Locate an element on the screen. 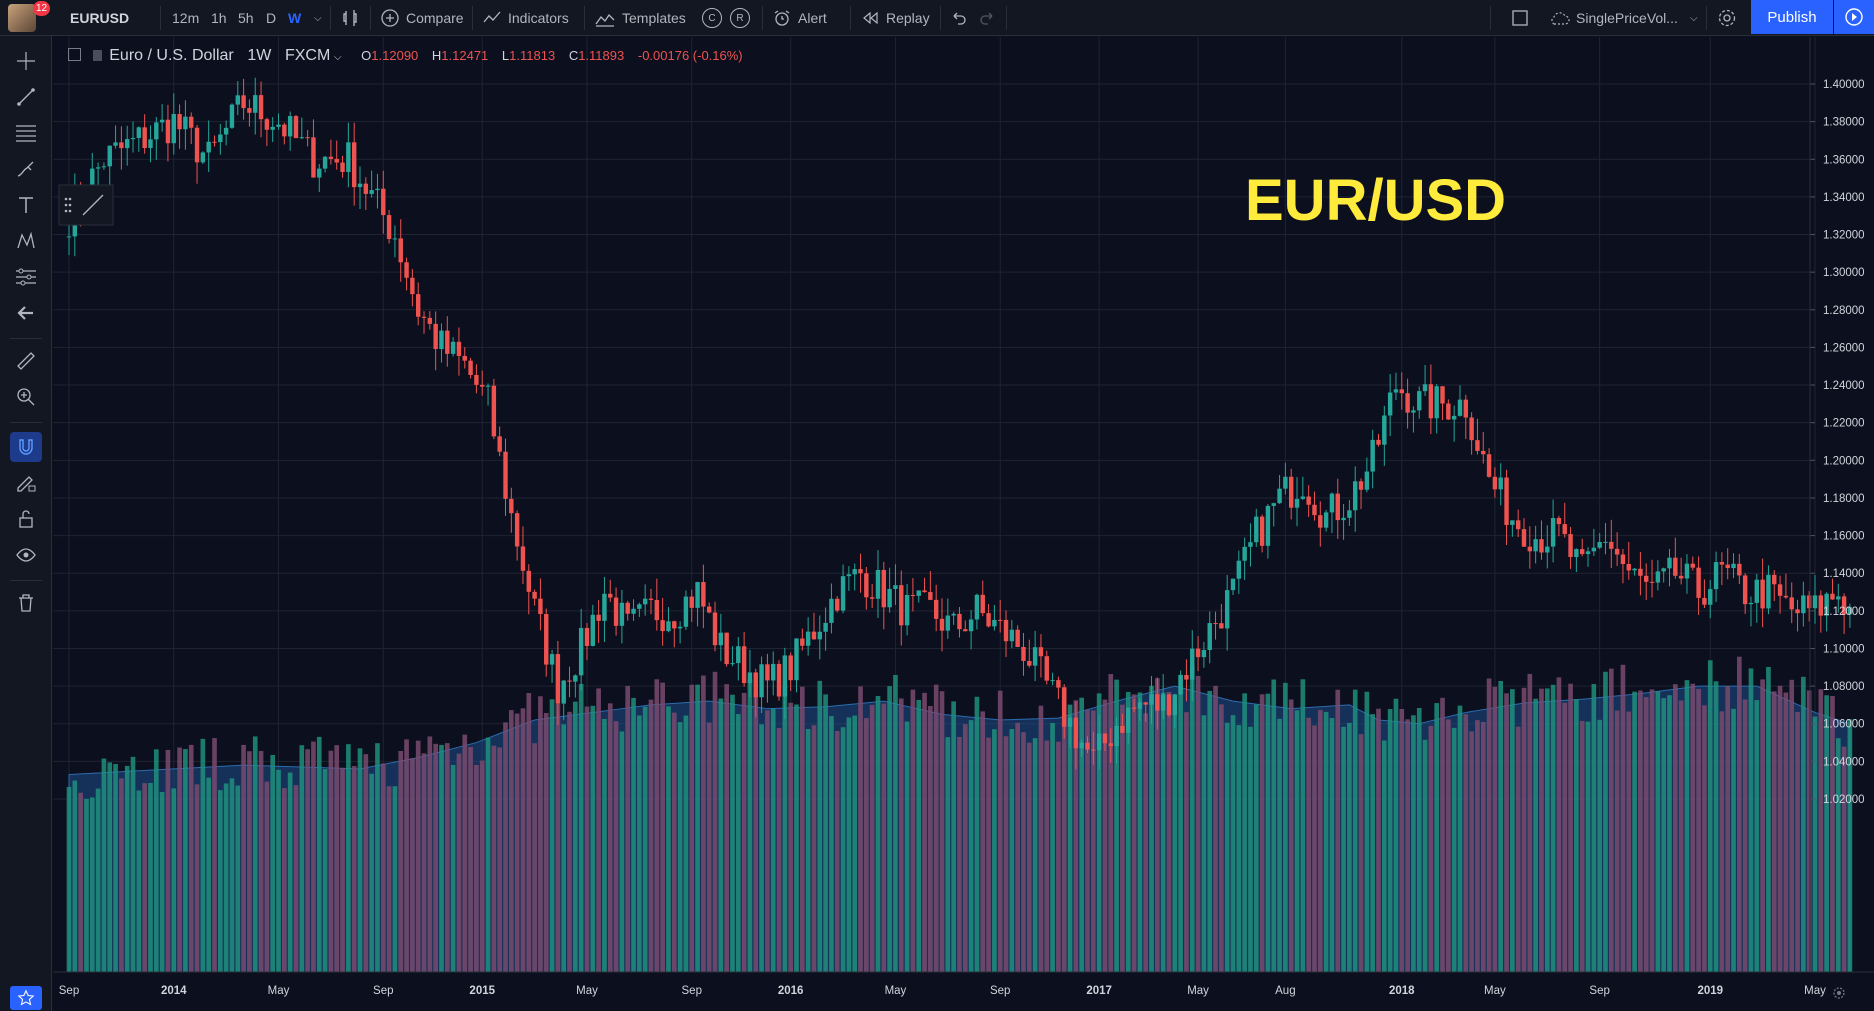 This screenshot has height=1011, width=1874. fib-lines-icon is located at coordinates (26, 133).